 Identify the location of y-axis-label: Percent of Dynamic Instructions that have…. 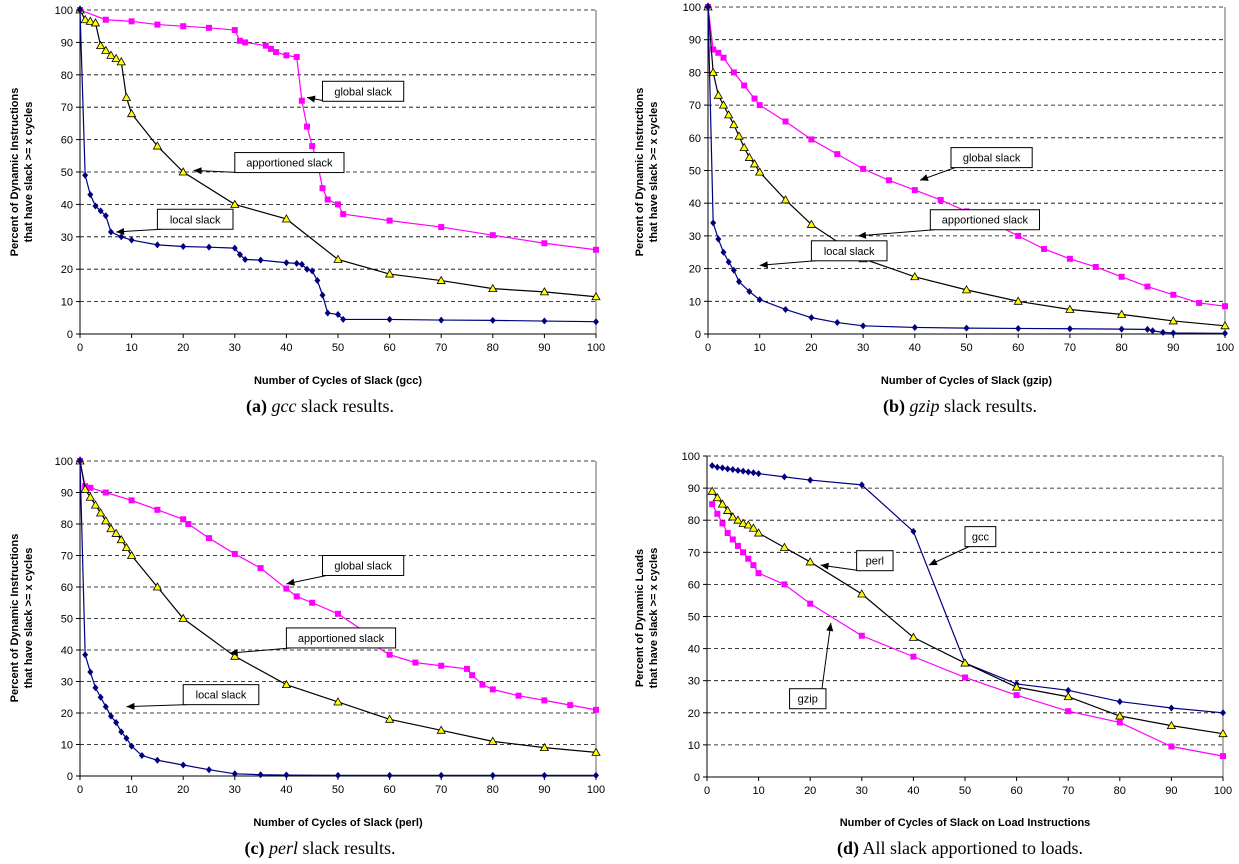
(22, 172).